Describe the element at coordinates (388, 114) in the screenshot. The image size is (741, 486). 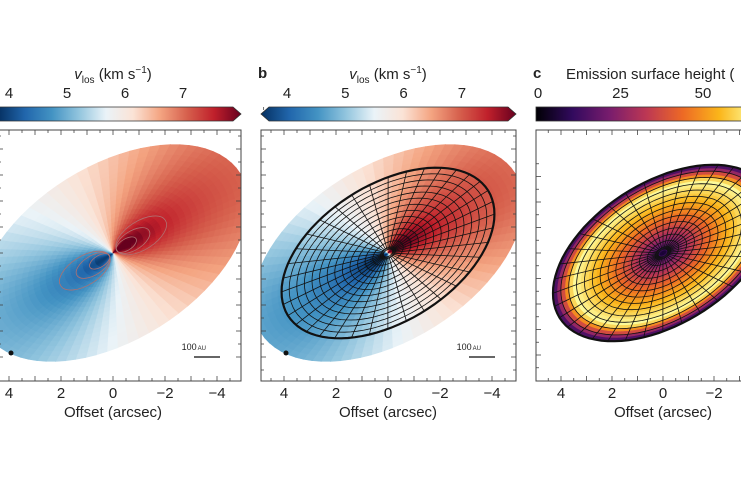
I see `colorbar-b` at that location.